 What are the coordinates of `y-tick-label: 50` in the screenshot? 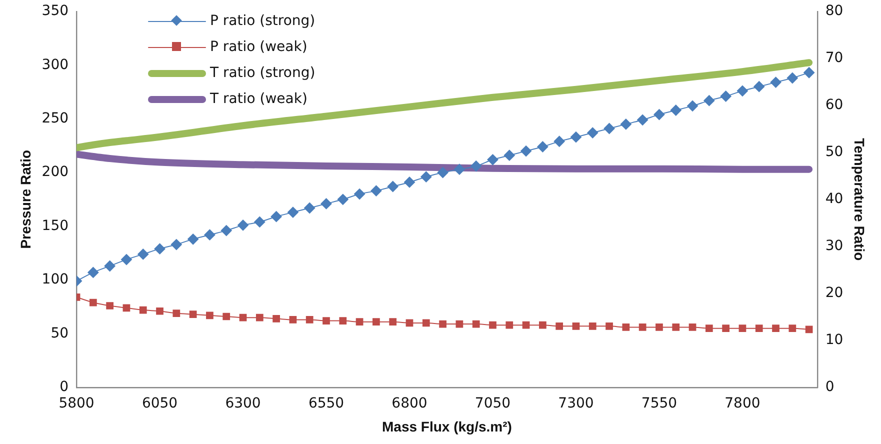 It's located at (59, 333).